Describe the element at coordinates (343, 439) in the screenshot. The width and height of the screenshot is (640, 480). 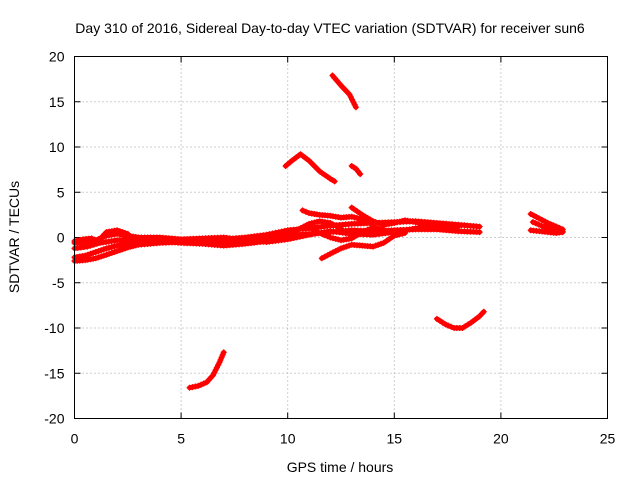
I see `x-tick-labels: 0 5 10 15 20 25` at that location.